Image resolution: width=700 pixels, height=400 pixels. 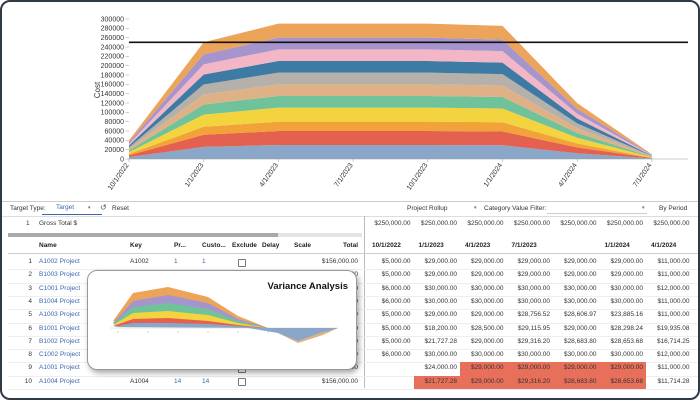 I want to click on y-tick-label: 200000, so click(x=112, y=66).